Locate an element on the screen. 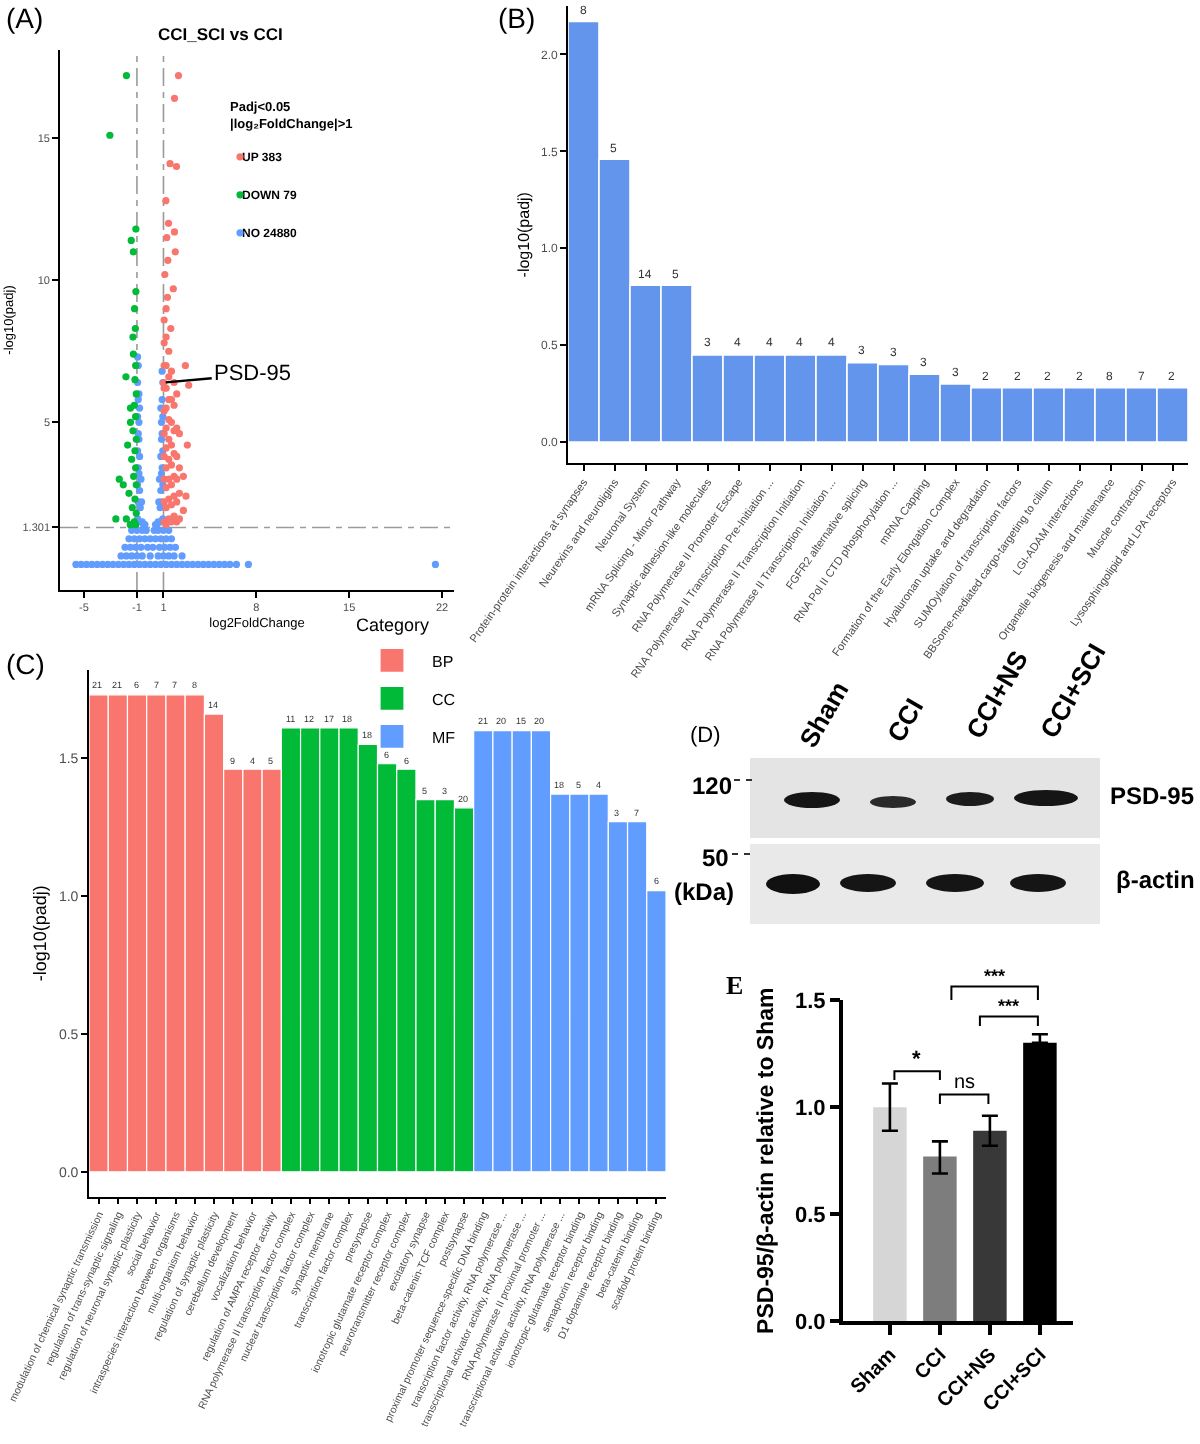 This screenshot has width=1200, height=1444. text: β-actin is located at coordinates (1155, 880).